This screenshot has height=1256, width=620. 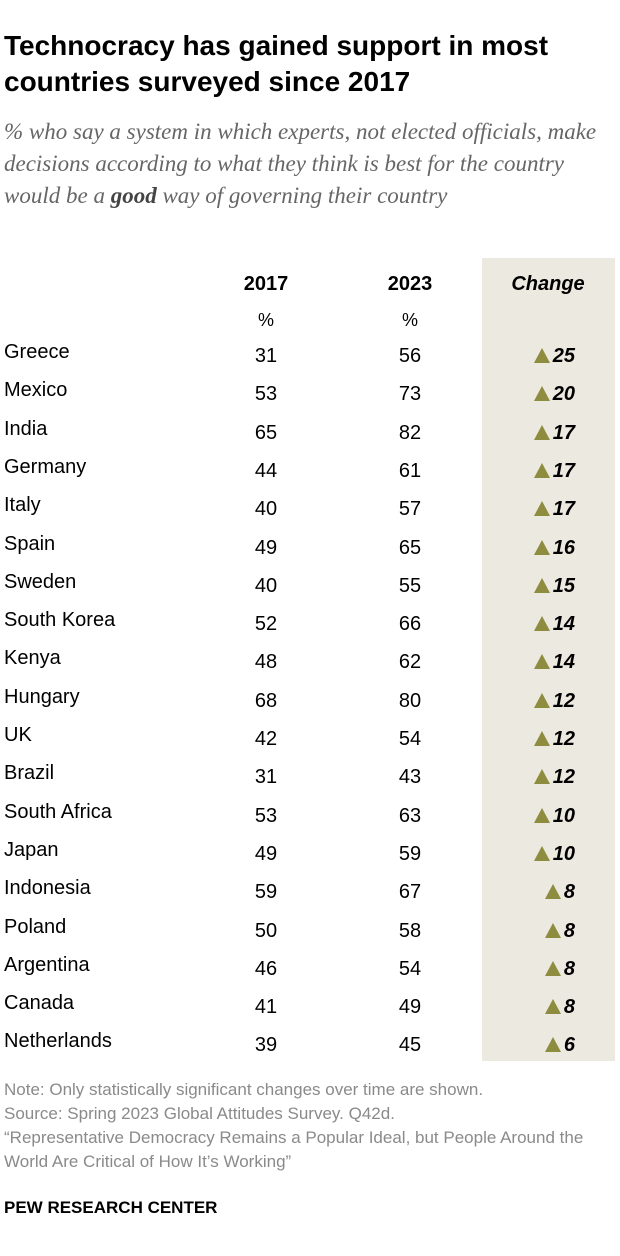 I want to click on value-2023: 49, so click(x=410, y=1007).